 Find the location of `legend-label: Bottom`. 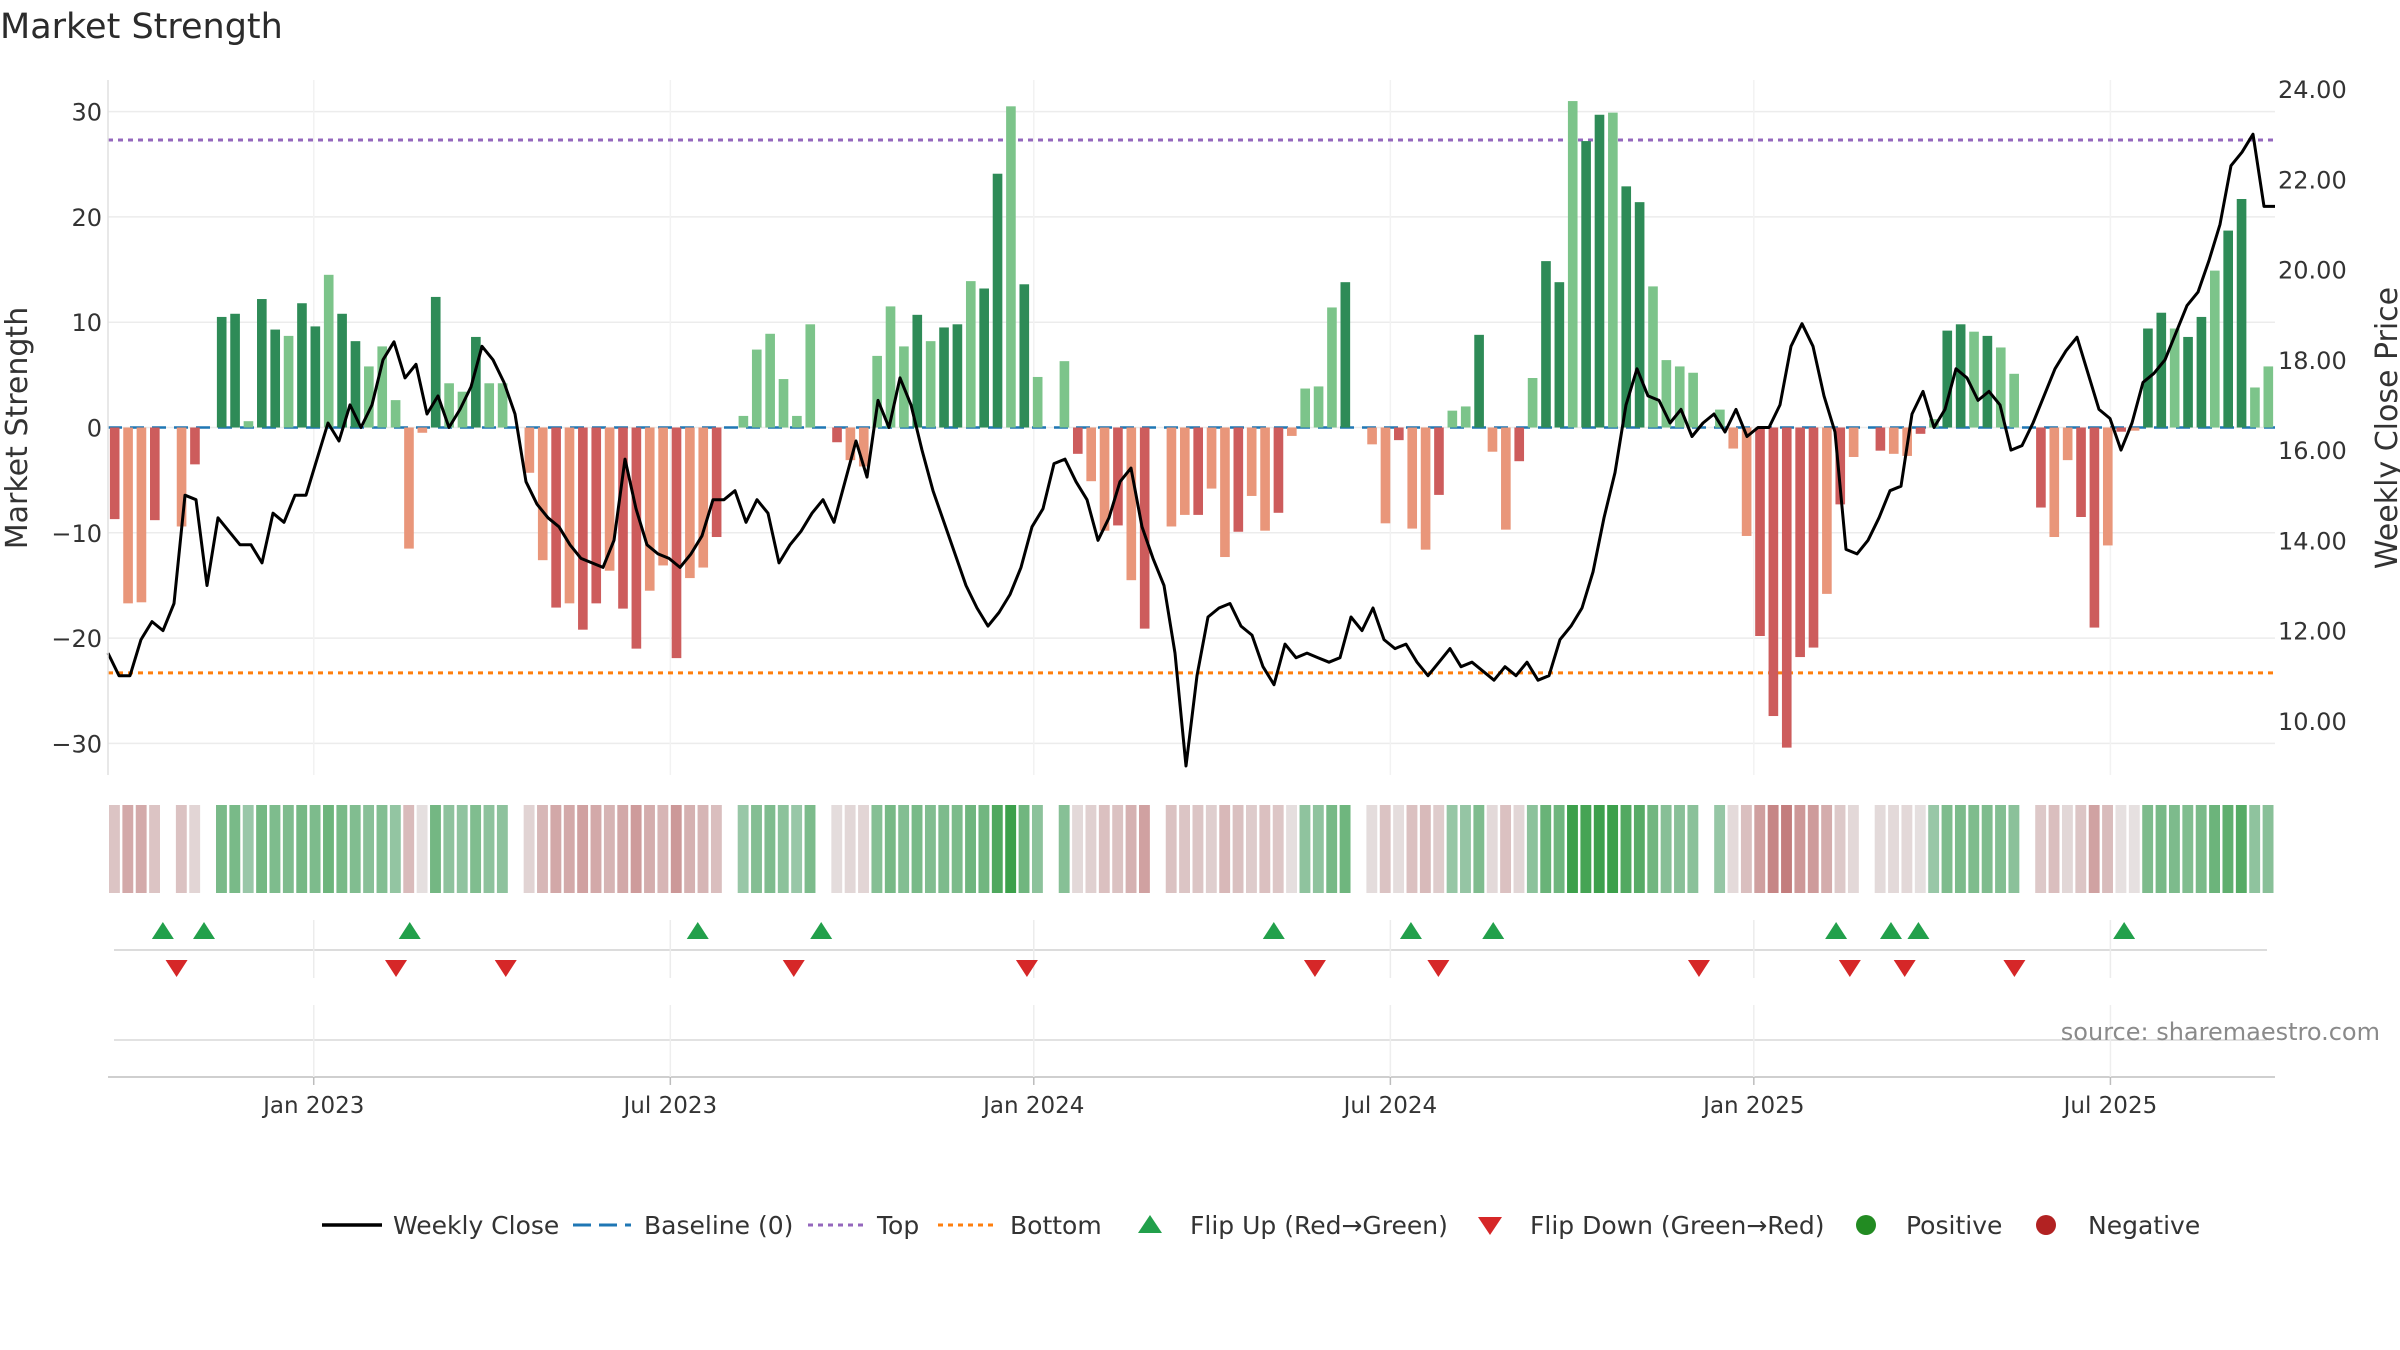

legend-label: Bottom is located at coordinates (1056, 1225).